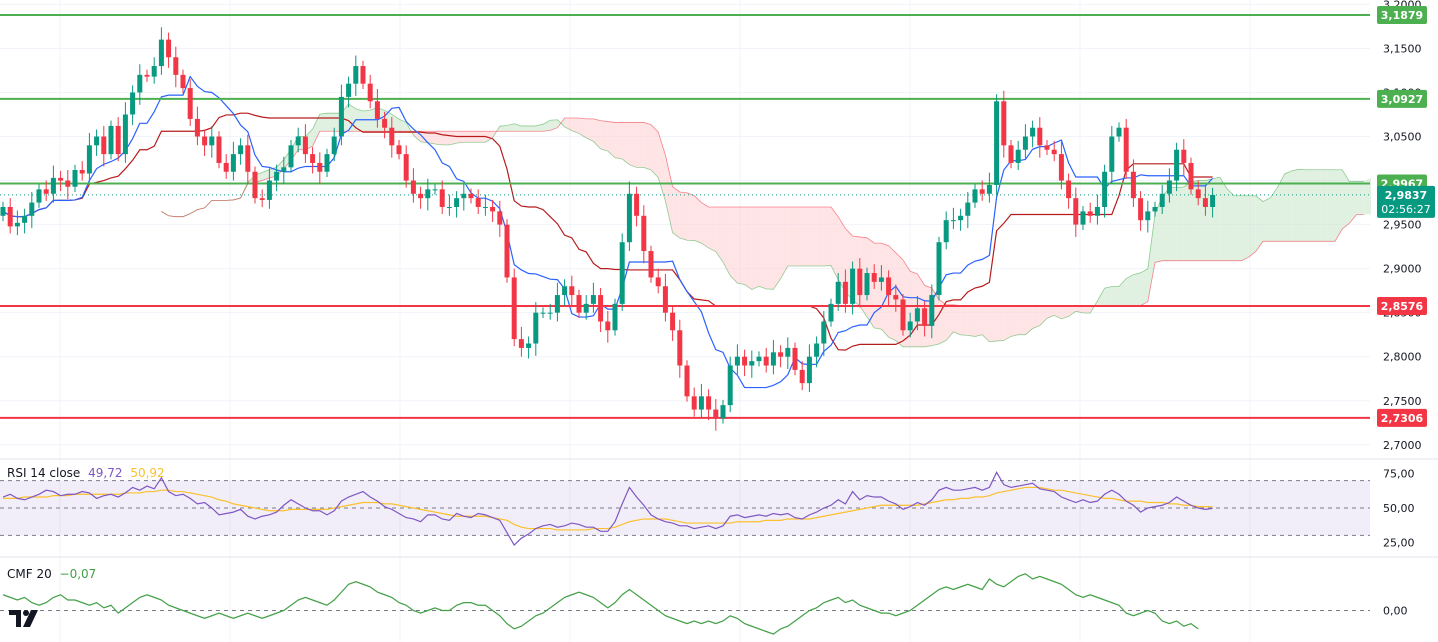  What do you see at coordinates (1399, 542) in the screenshot?
I see `rsi-tick-label: 25,00` at bounding box center [1399, 542].